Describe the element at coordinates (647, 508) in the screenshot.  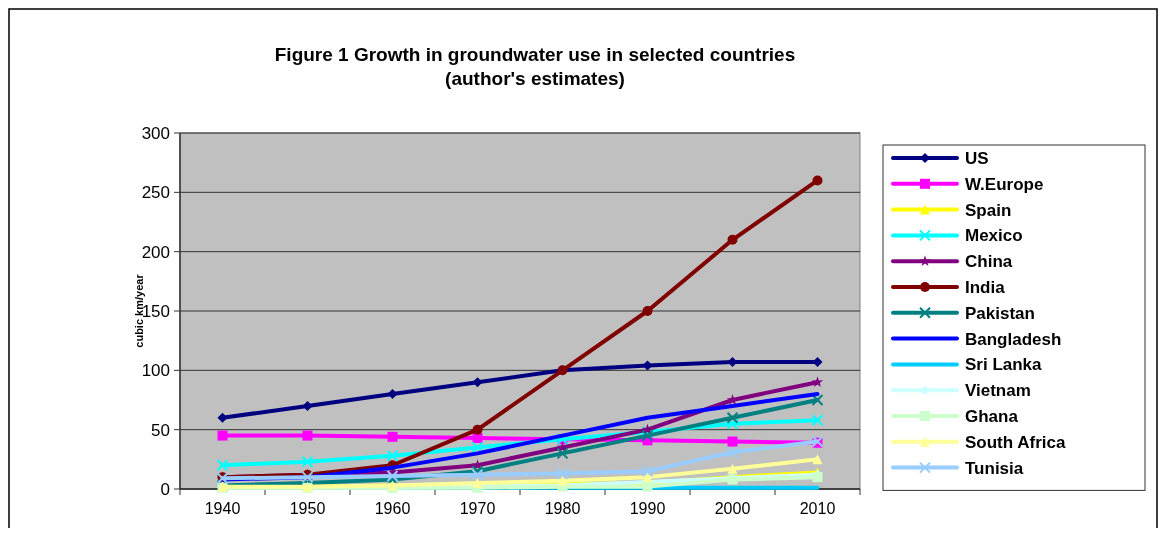
I see `x-tick-label: 1990` at that location.